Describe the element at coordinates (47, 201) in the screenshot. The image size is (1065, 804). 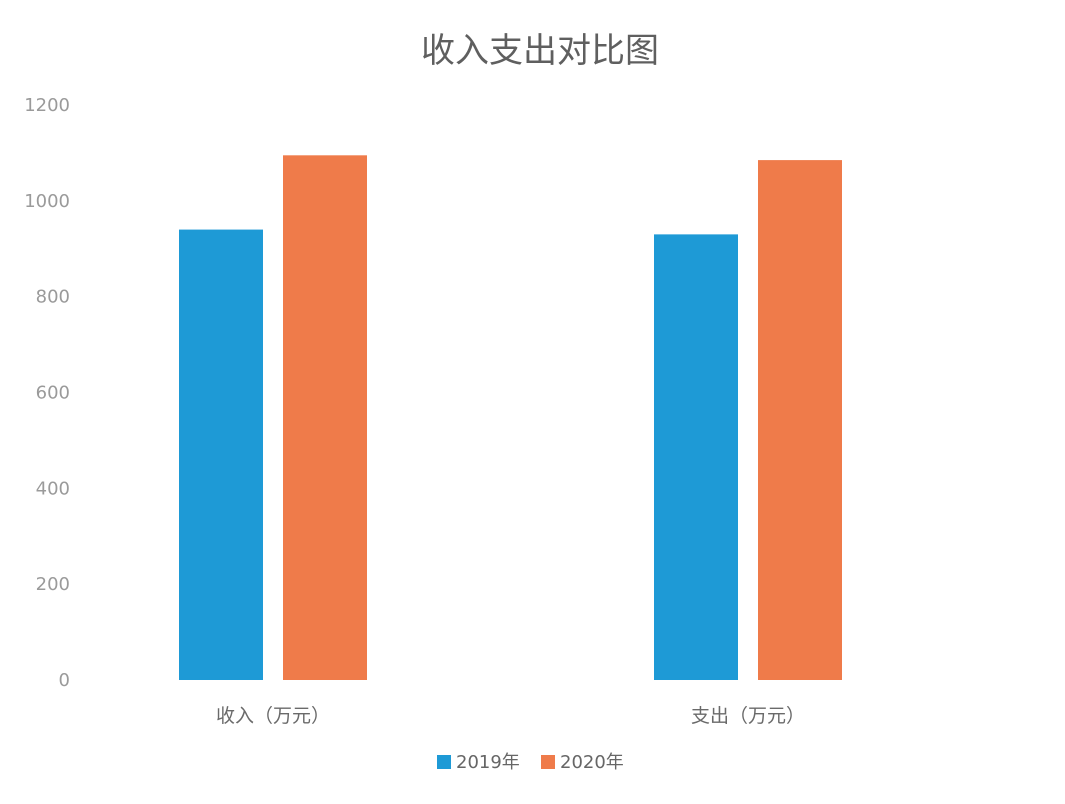
I see `y-tick-label: 1000` at that location.